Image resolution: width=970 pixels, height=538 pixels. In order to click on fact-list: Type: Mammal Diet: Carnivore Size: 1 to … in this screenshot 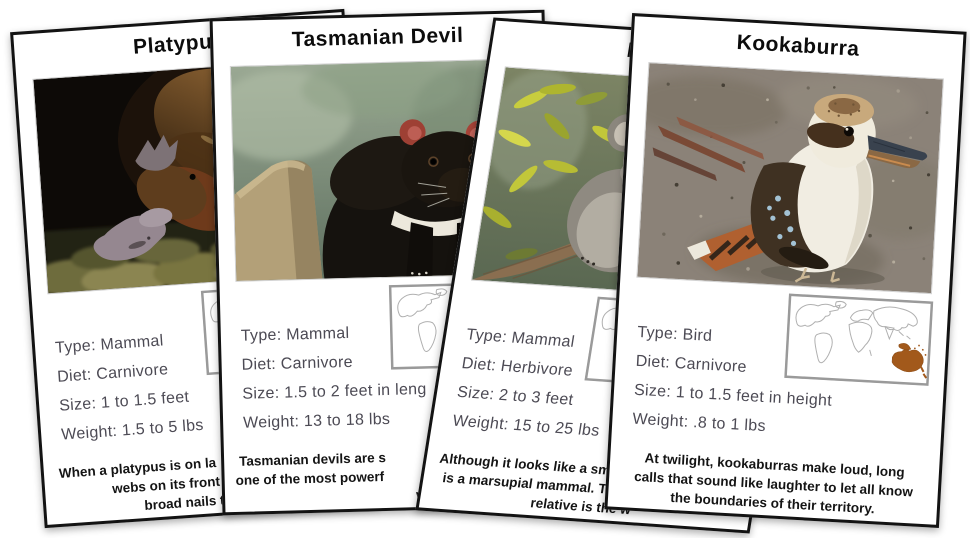, I will do `click(129, 387)`.